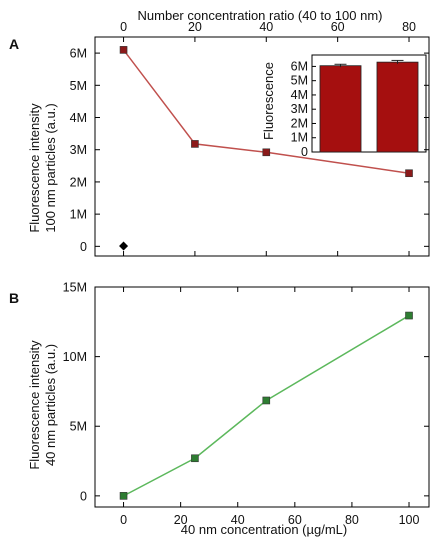  I want to click on panel-b-x-tick-label: 60, so click(295, 520).